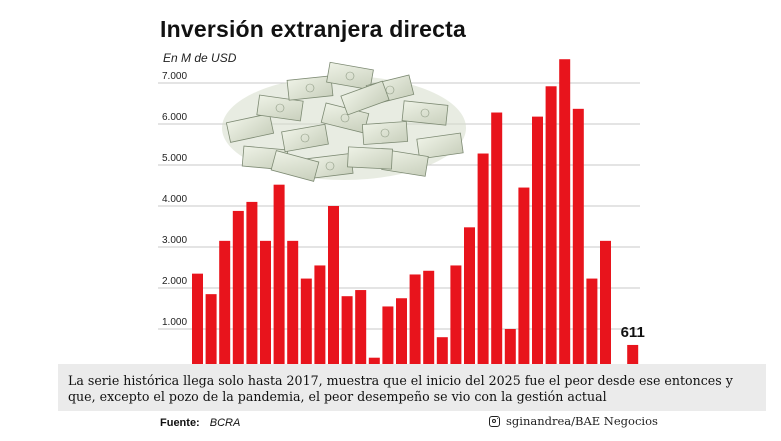 The width and height of the screenshot is (781, 441). What do you see at coordinates (174, 240) in the screenshot?
I see `y-tick-label: 3.000` at bounding box center [174, 240].